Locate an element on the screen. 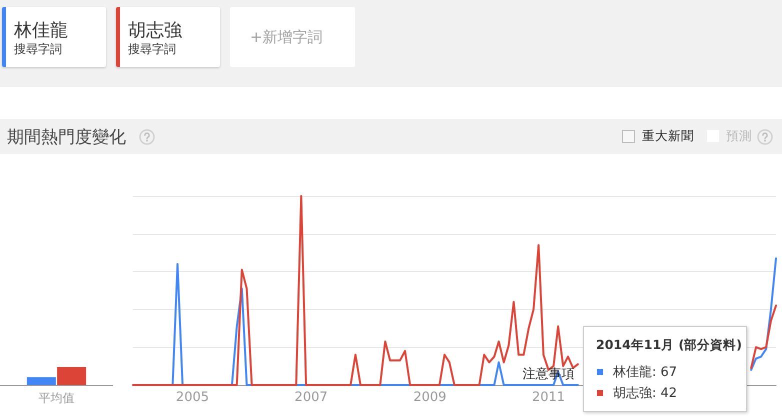 The width and height of the screenshot is (782, 418). x-tick-label: 2005 is located at coordinates (193, 397).